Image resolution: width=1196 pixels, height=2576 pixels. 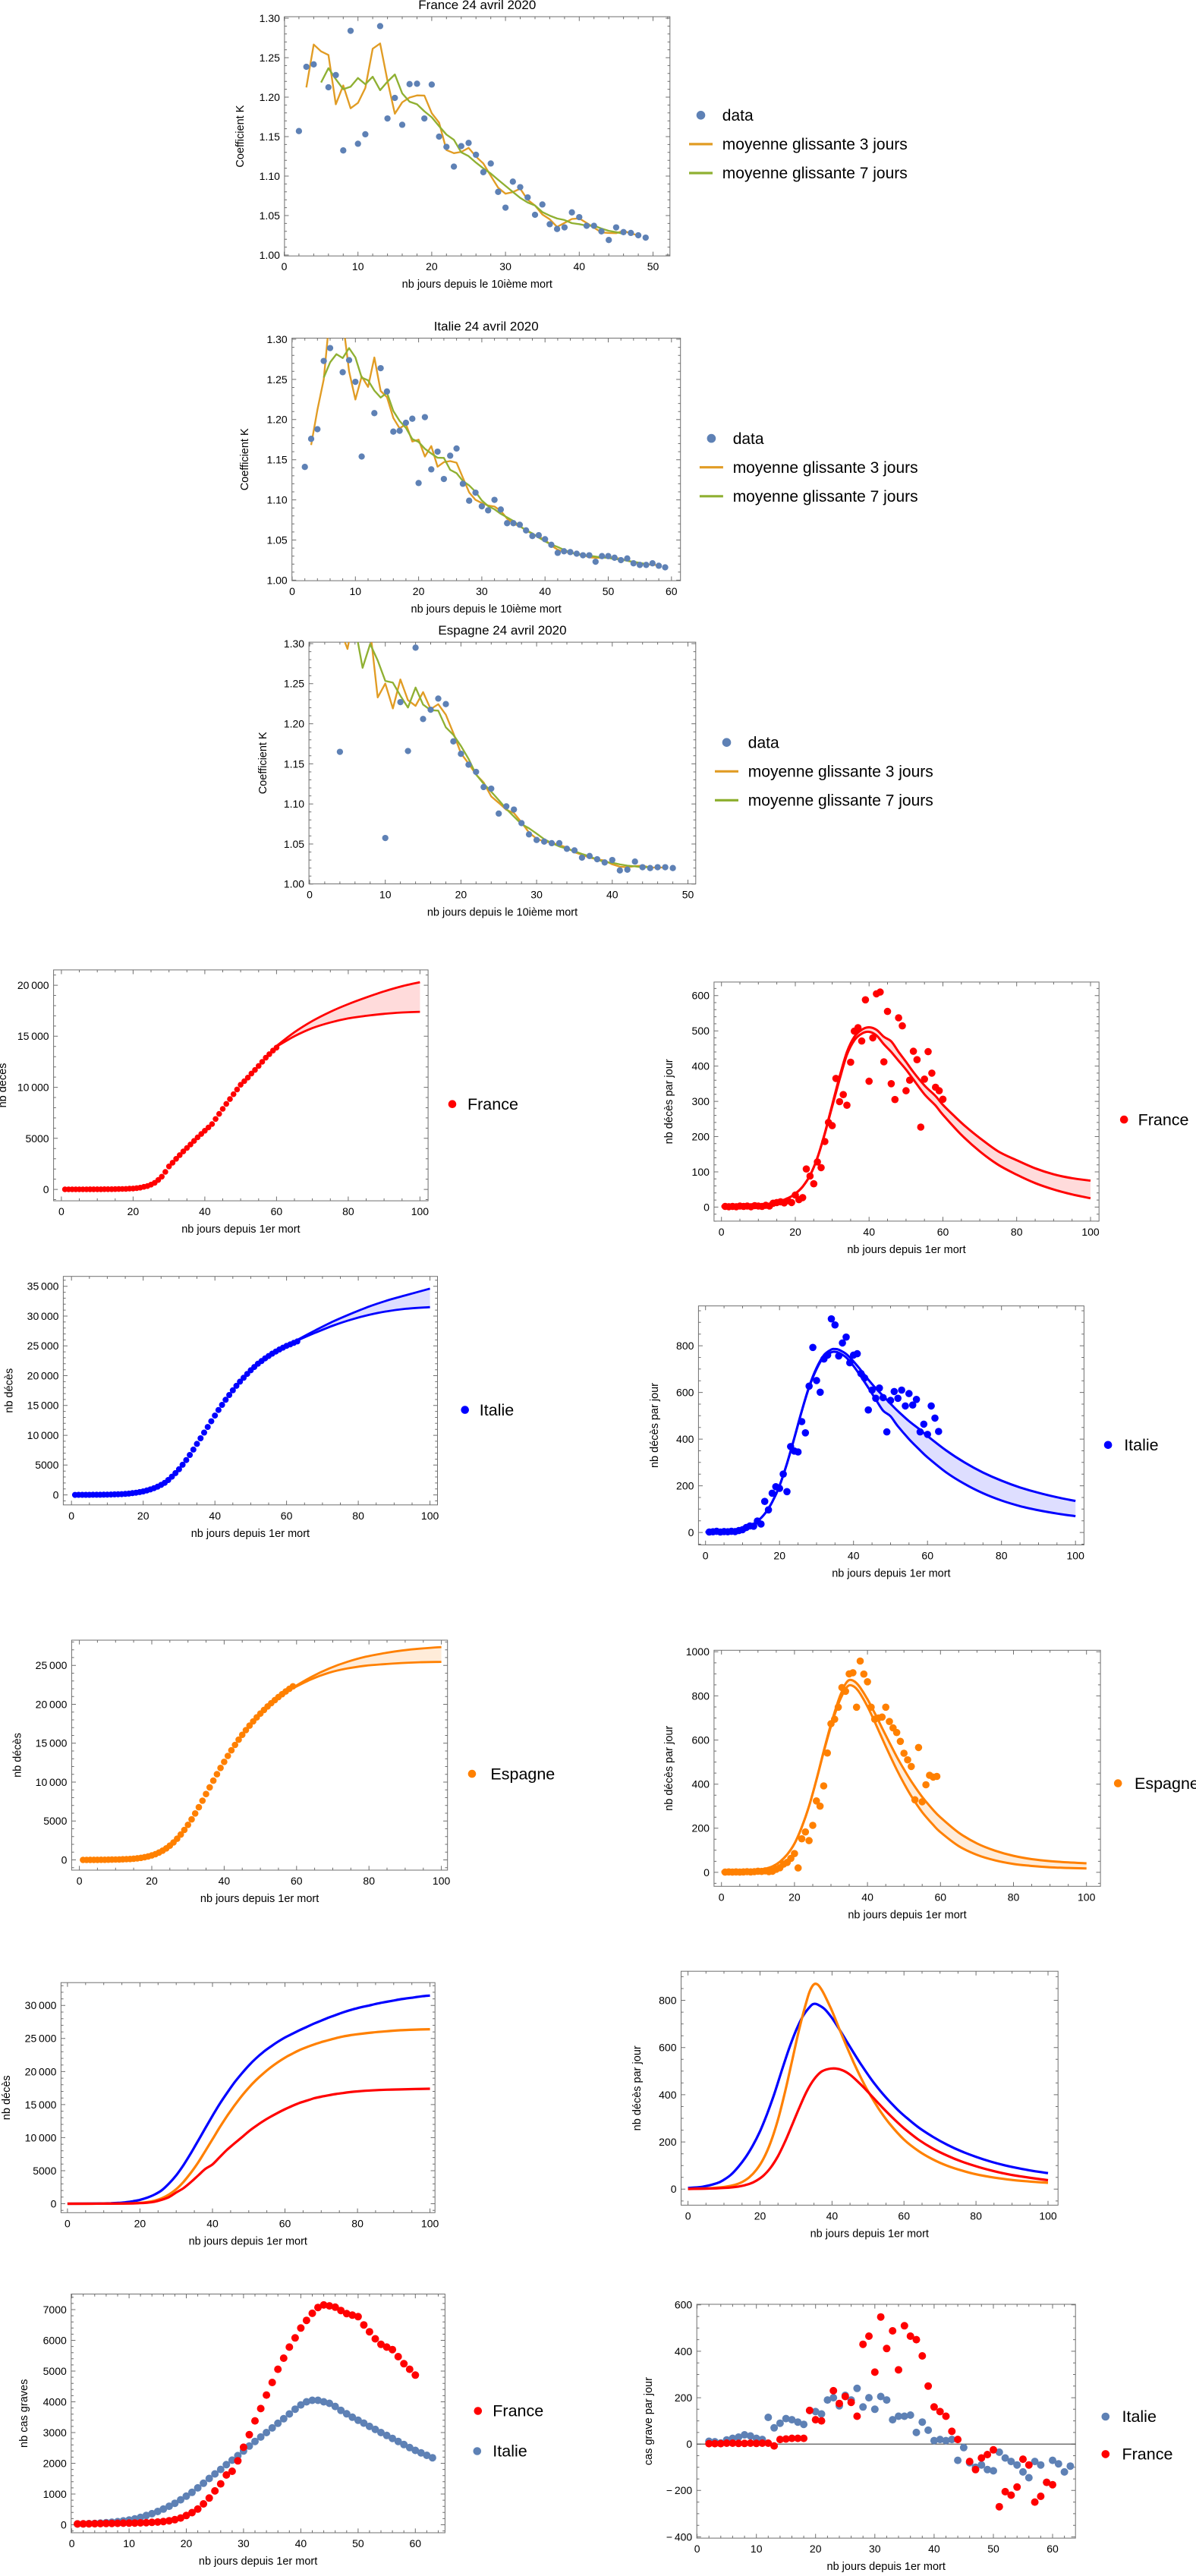 I want to click on svg-text: 30 000, so click(x=41, y=2005).